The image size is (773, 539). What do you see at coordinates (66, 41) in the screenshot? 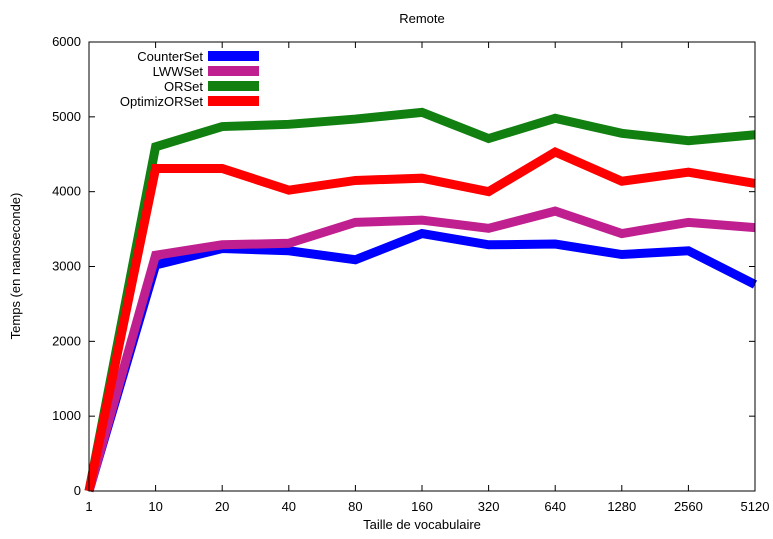
I see `y-tick-label: 6000` at bounding box center [66, 41].